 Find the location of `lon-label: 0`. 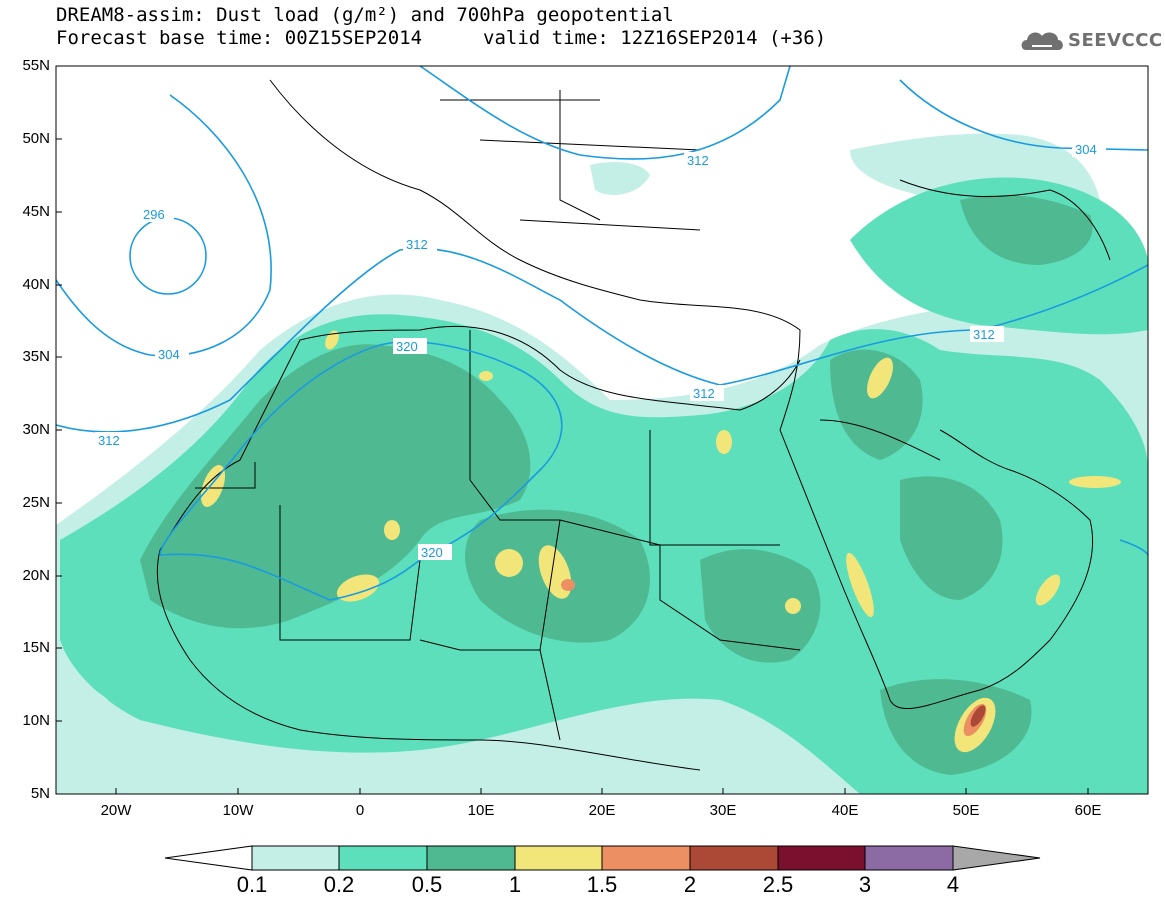

lon-label: 0 is located at coordinates (360, 810).